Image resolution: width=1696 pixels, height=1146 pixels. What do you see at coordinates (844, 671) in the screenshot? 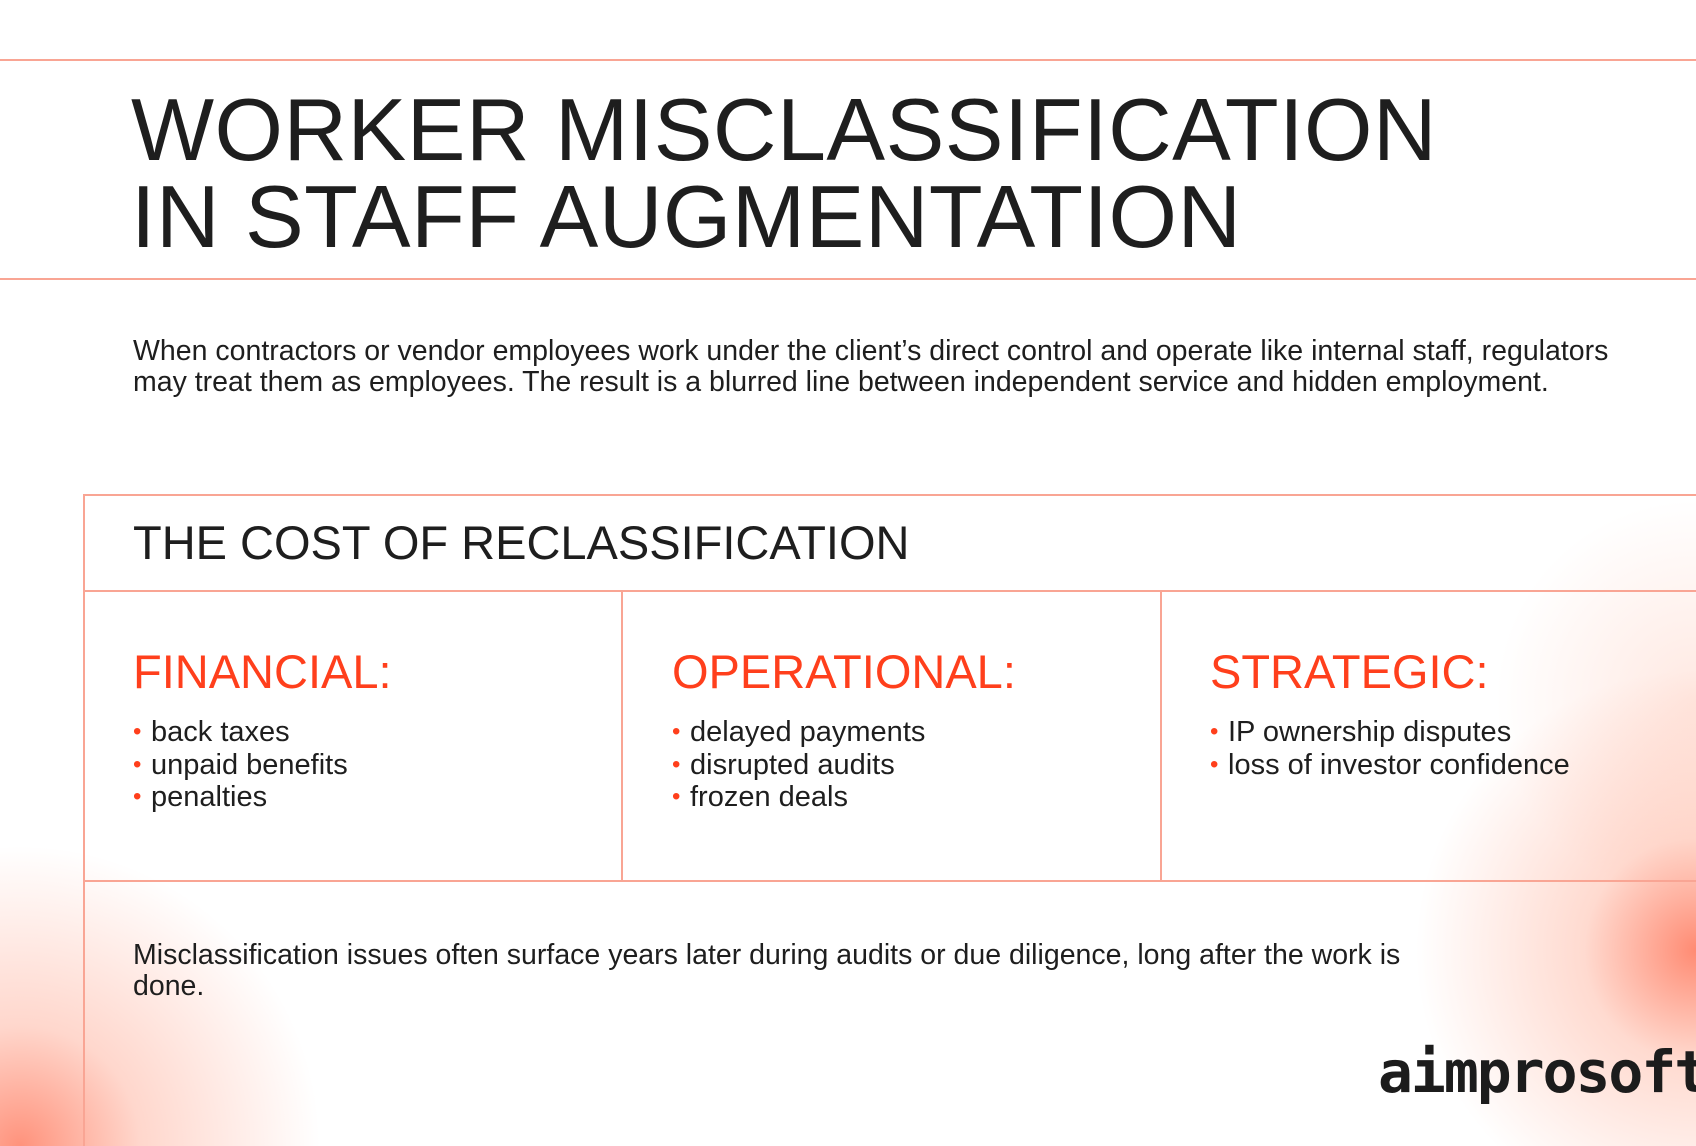
I see `column-heading: OPERATIONAL:` at bounding box center [844, 671].